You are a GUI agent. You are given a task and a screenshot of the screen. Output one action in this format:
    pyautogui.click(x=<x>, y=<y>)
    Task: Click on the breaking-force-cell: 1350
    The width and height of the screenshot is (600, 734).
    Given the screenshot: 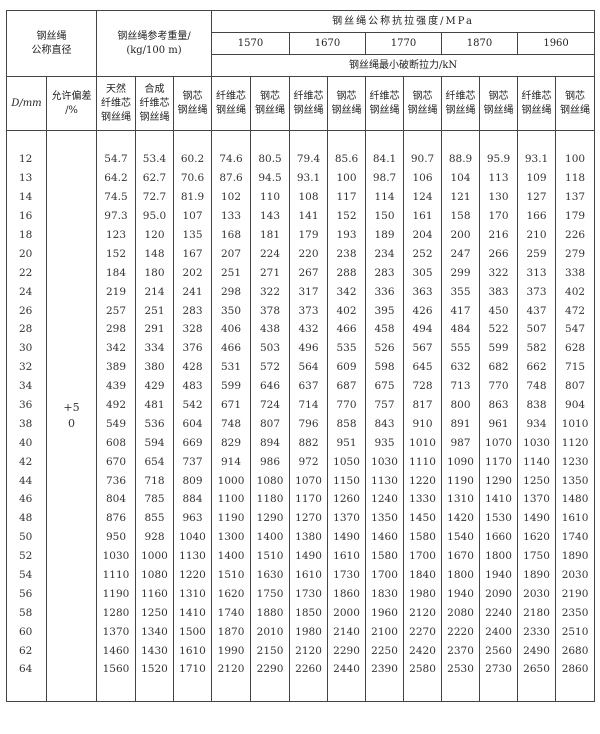 What is the action you would take?
    pyautogui.click(x=575, y=481)
    